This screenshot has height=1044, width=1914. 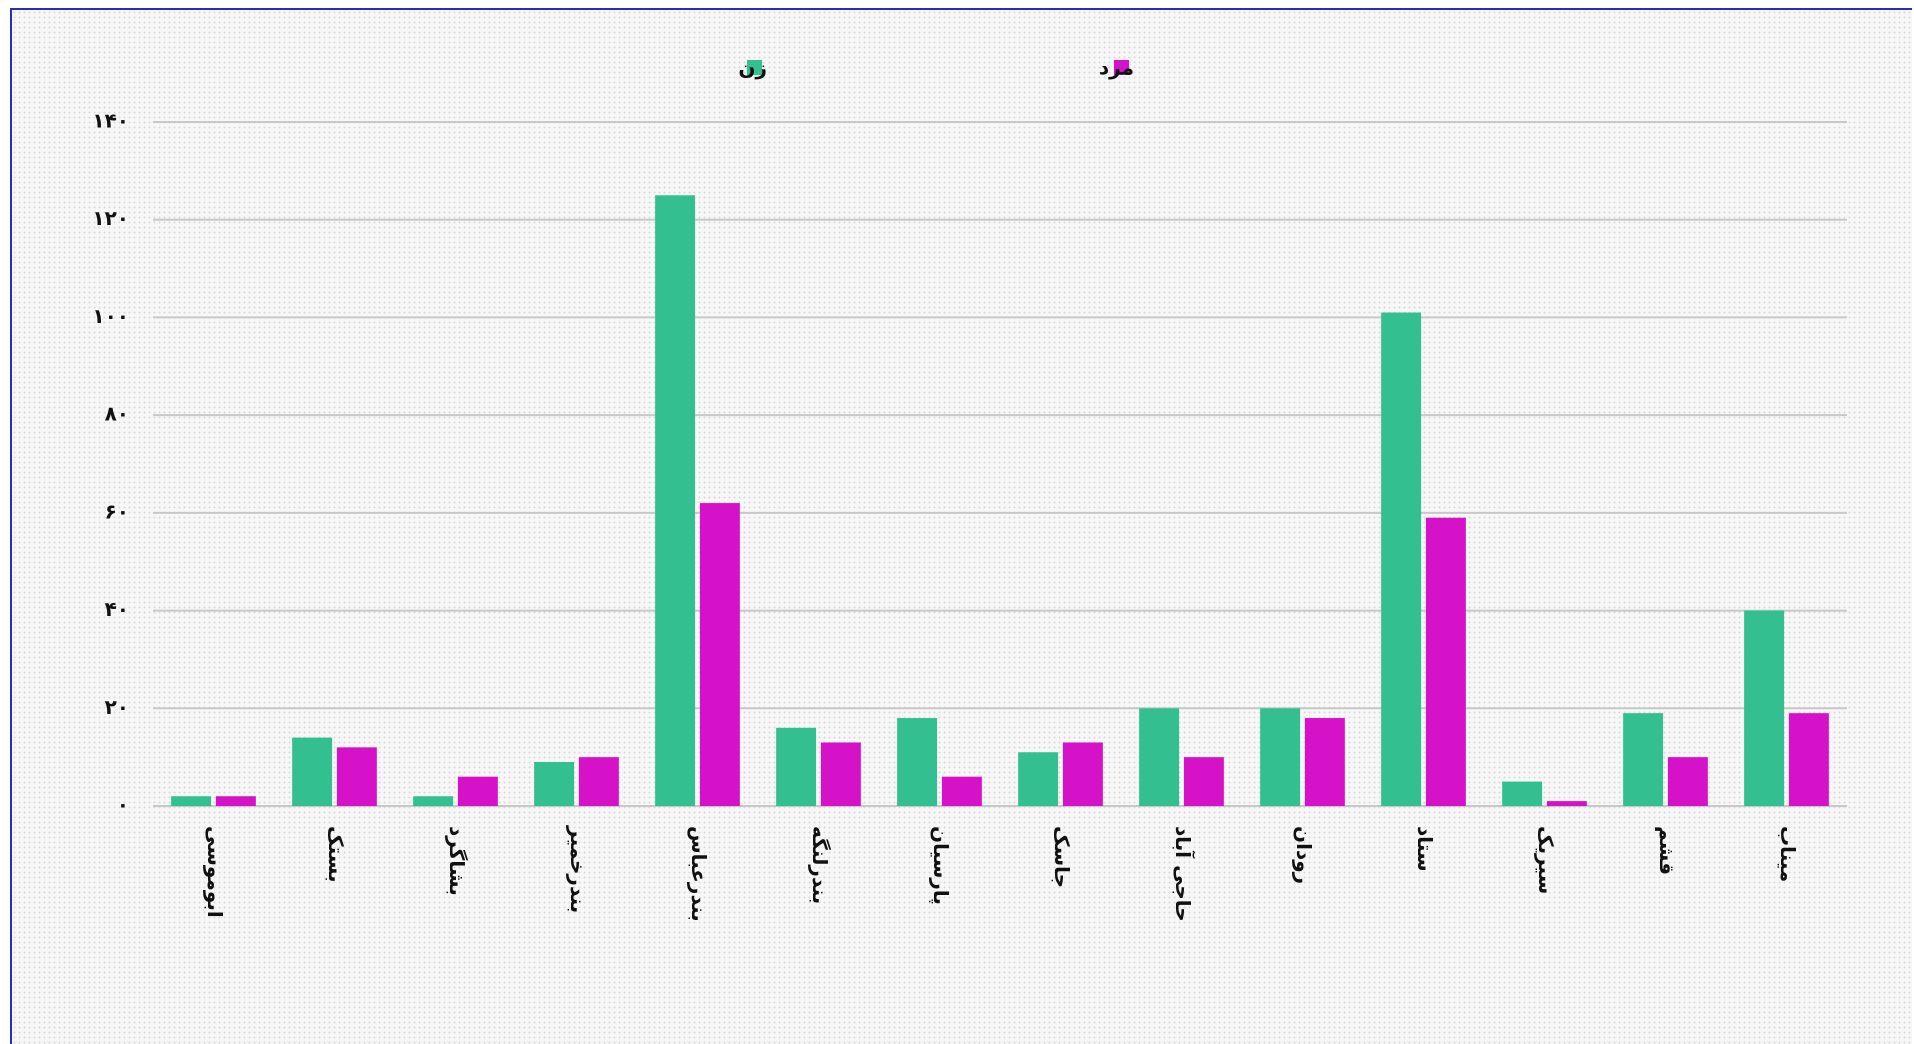 What do you see at coordinates (1788, 854) in the screenshot?
I see `x-tick-label: میناب` at bounding box center [1788, 854].